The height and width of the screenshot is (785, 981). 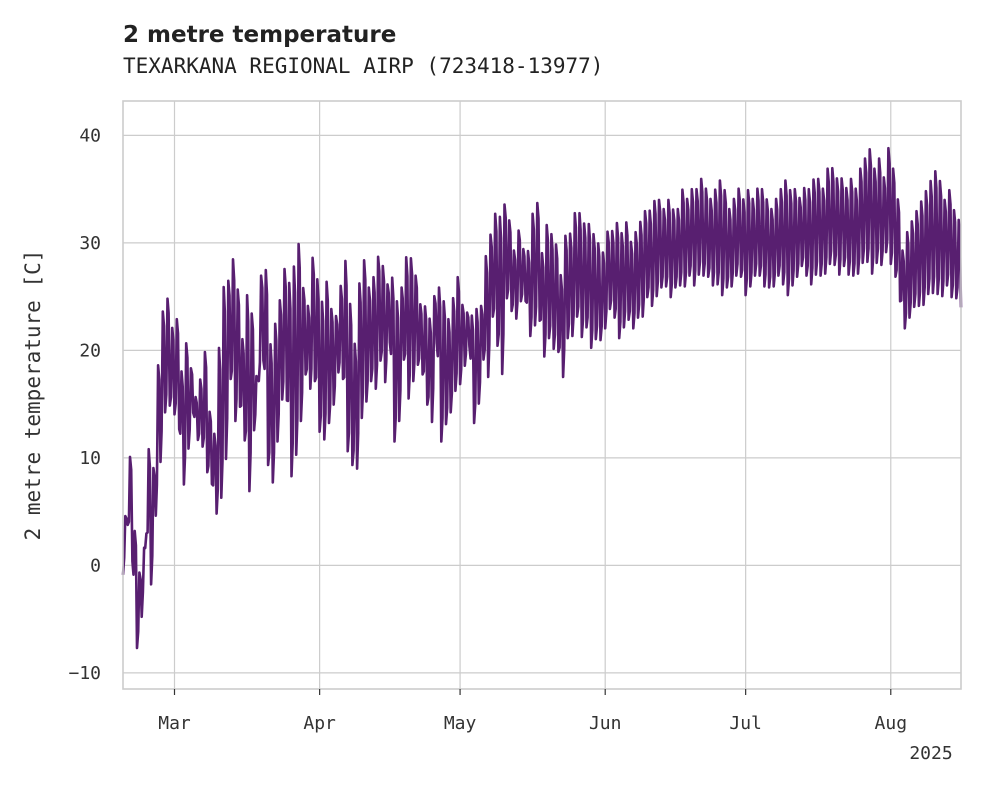 I want to click on chart-subtitle: TEXARKANA REGIONAL AIRP (723418-13977), so click(x=363, y=66).